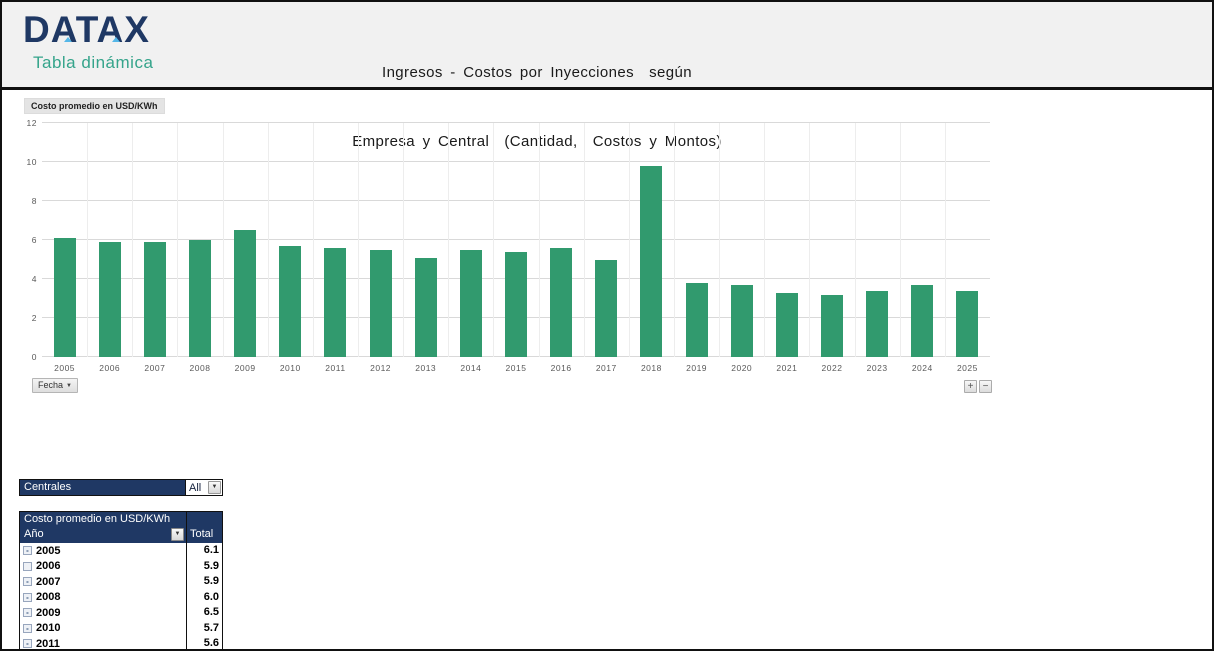 Image resolution: width=1214 pixels, height=651 pixels. What do you see at coordinates (204, 551) in the screenshot?
I see `total-value-cell: 6.1` at bounding box center [204, 551].